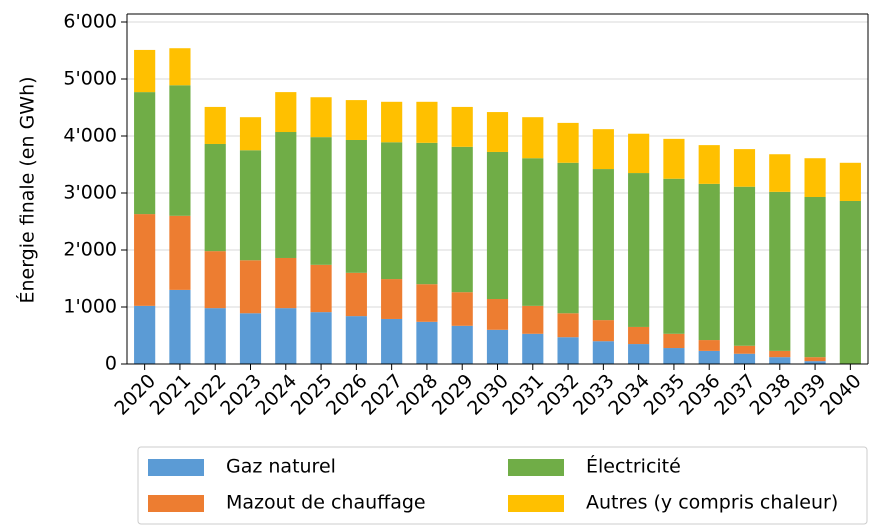 This screenshot has width=877, height=527. What do you see at coordinates (502, 485) in the screenshot?
I see `legend-box` at bounding box center [502, 485].